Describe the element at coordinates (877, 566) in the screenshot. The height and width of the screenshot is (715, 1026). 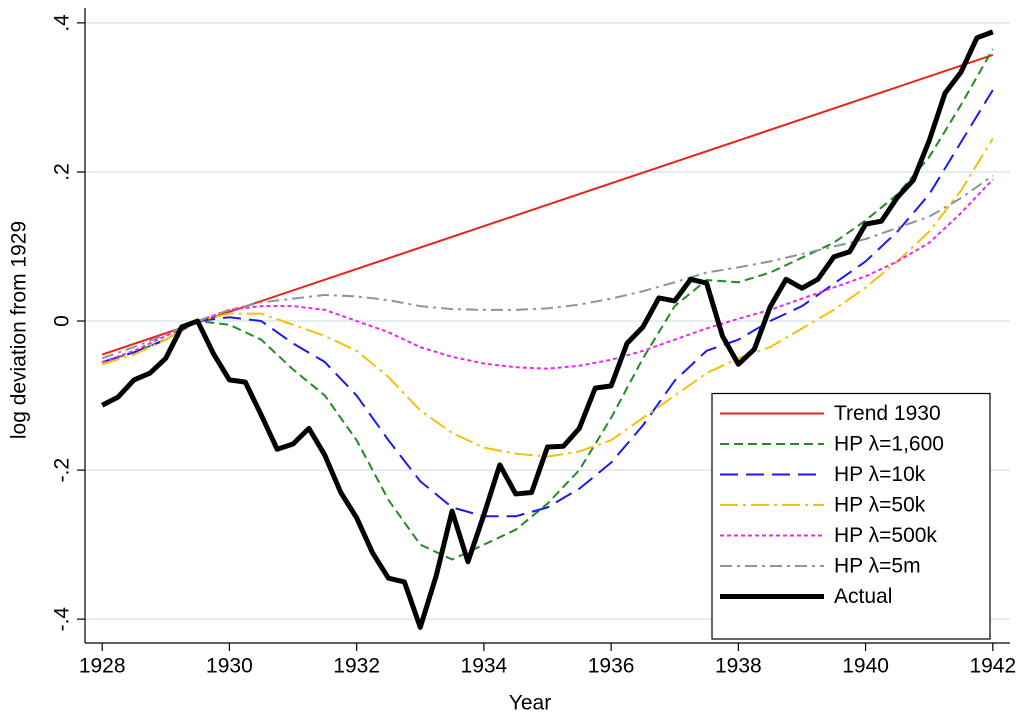
I see `legend-label: HP λ=5m` at that location.